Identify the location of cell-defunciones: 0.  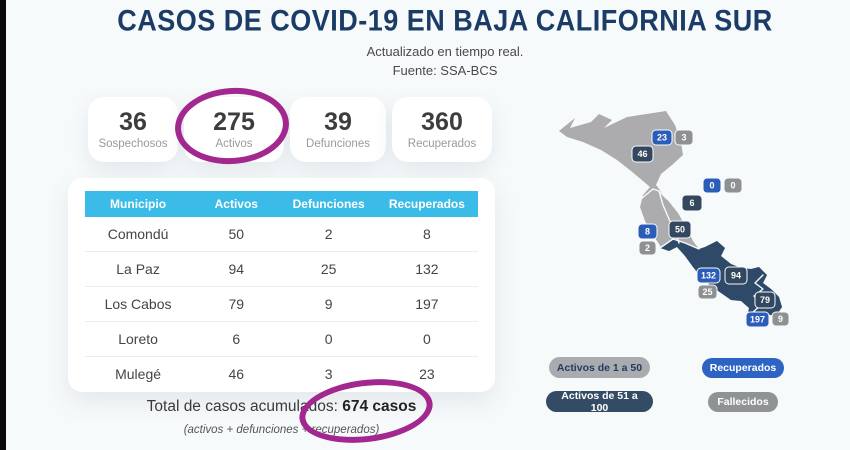
(328, 339).